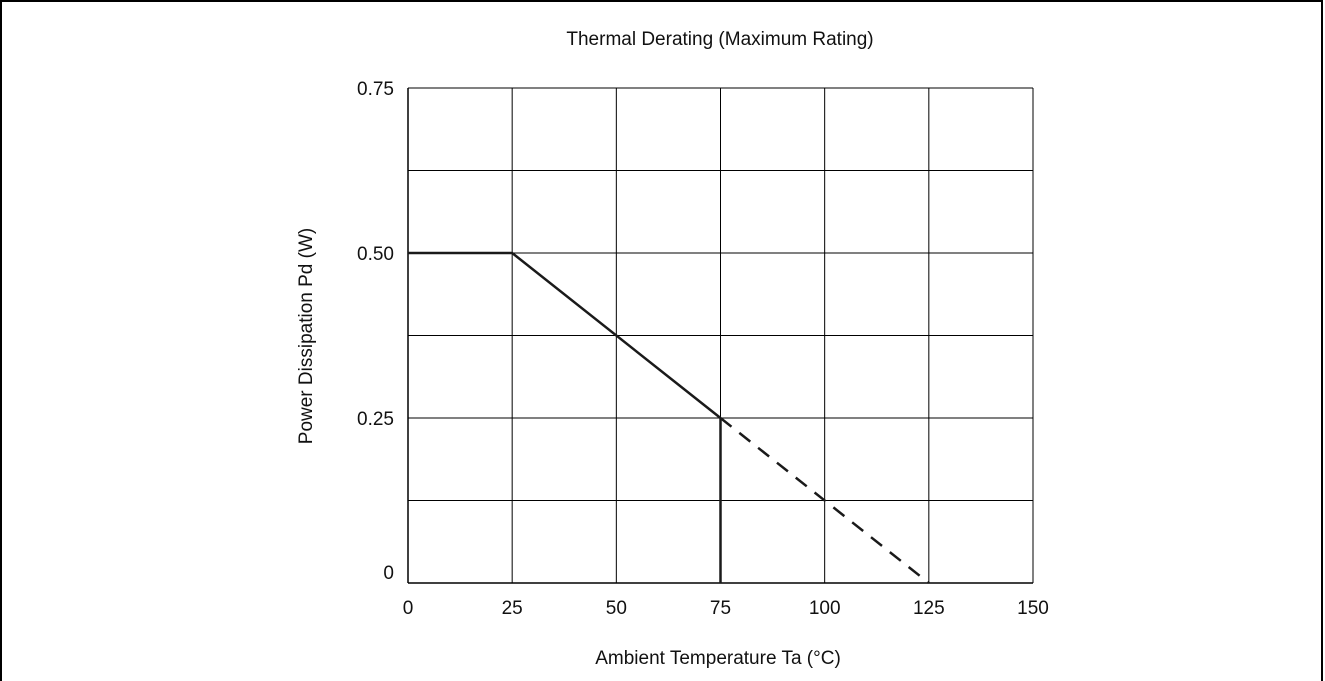  I want to click on x-tick-label-0: 0, so click(408, 608).